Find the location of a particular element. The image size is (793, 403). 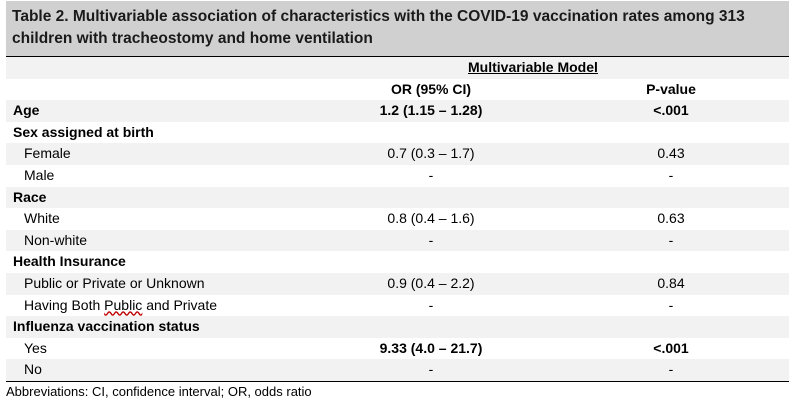

table-row: Race is located at coordinates (397, 197).